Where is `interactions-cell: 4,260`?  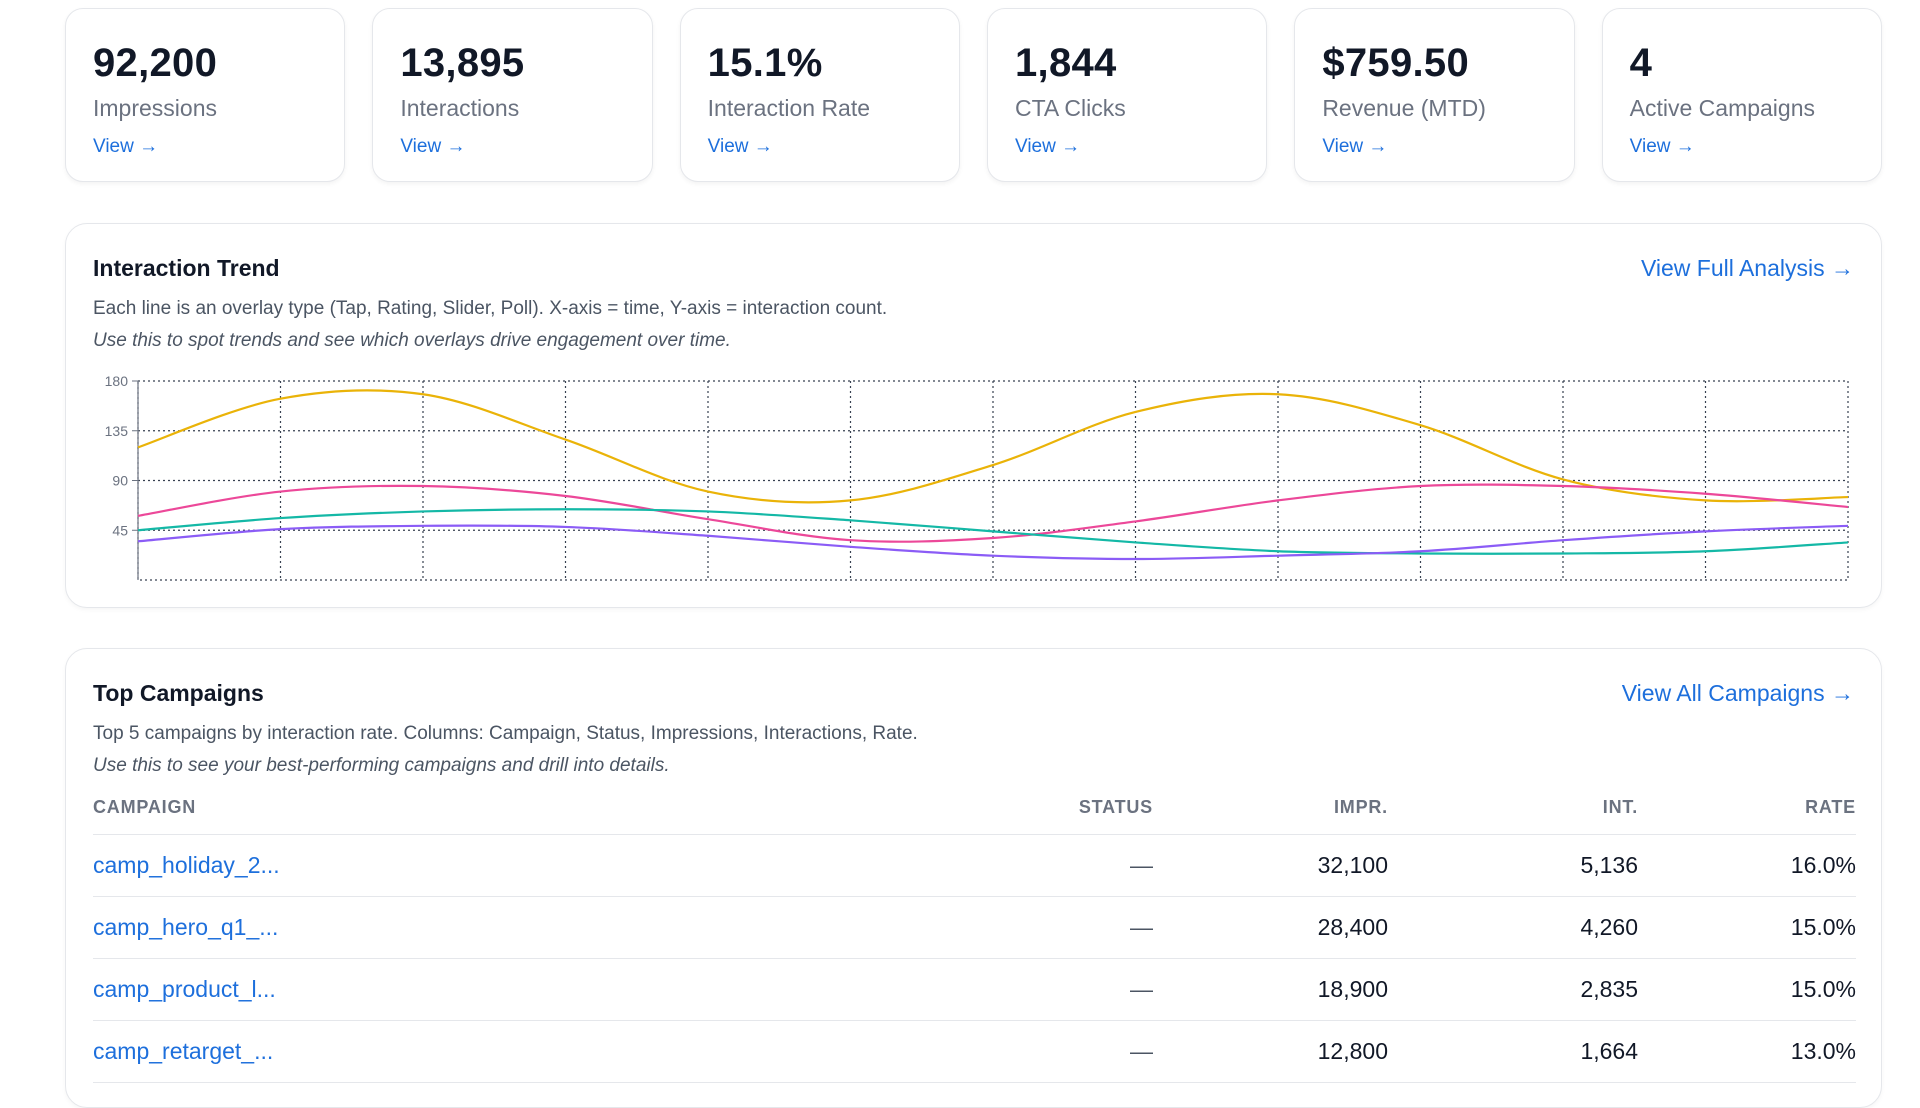 interactions-cell: 4,260 is located at coordinates (1513, 927).